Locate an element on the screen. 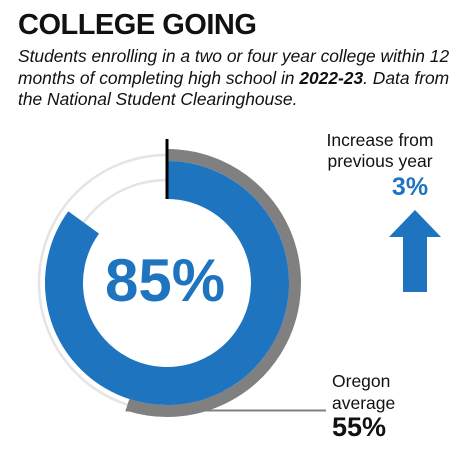 The image size is (469, 466). increase-value: 3% is located at coordinates (410, 187).